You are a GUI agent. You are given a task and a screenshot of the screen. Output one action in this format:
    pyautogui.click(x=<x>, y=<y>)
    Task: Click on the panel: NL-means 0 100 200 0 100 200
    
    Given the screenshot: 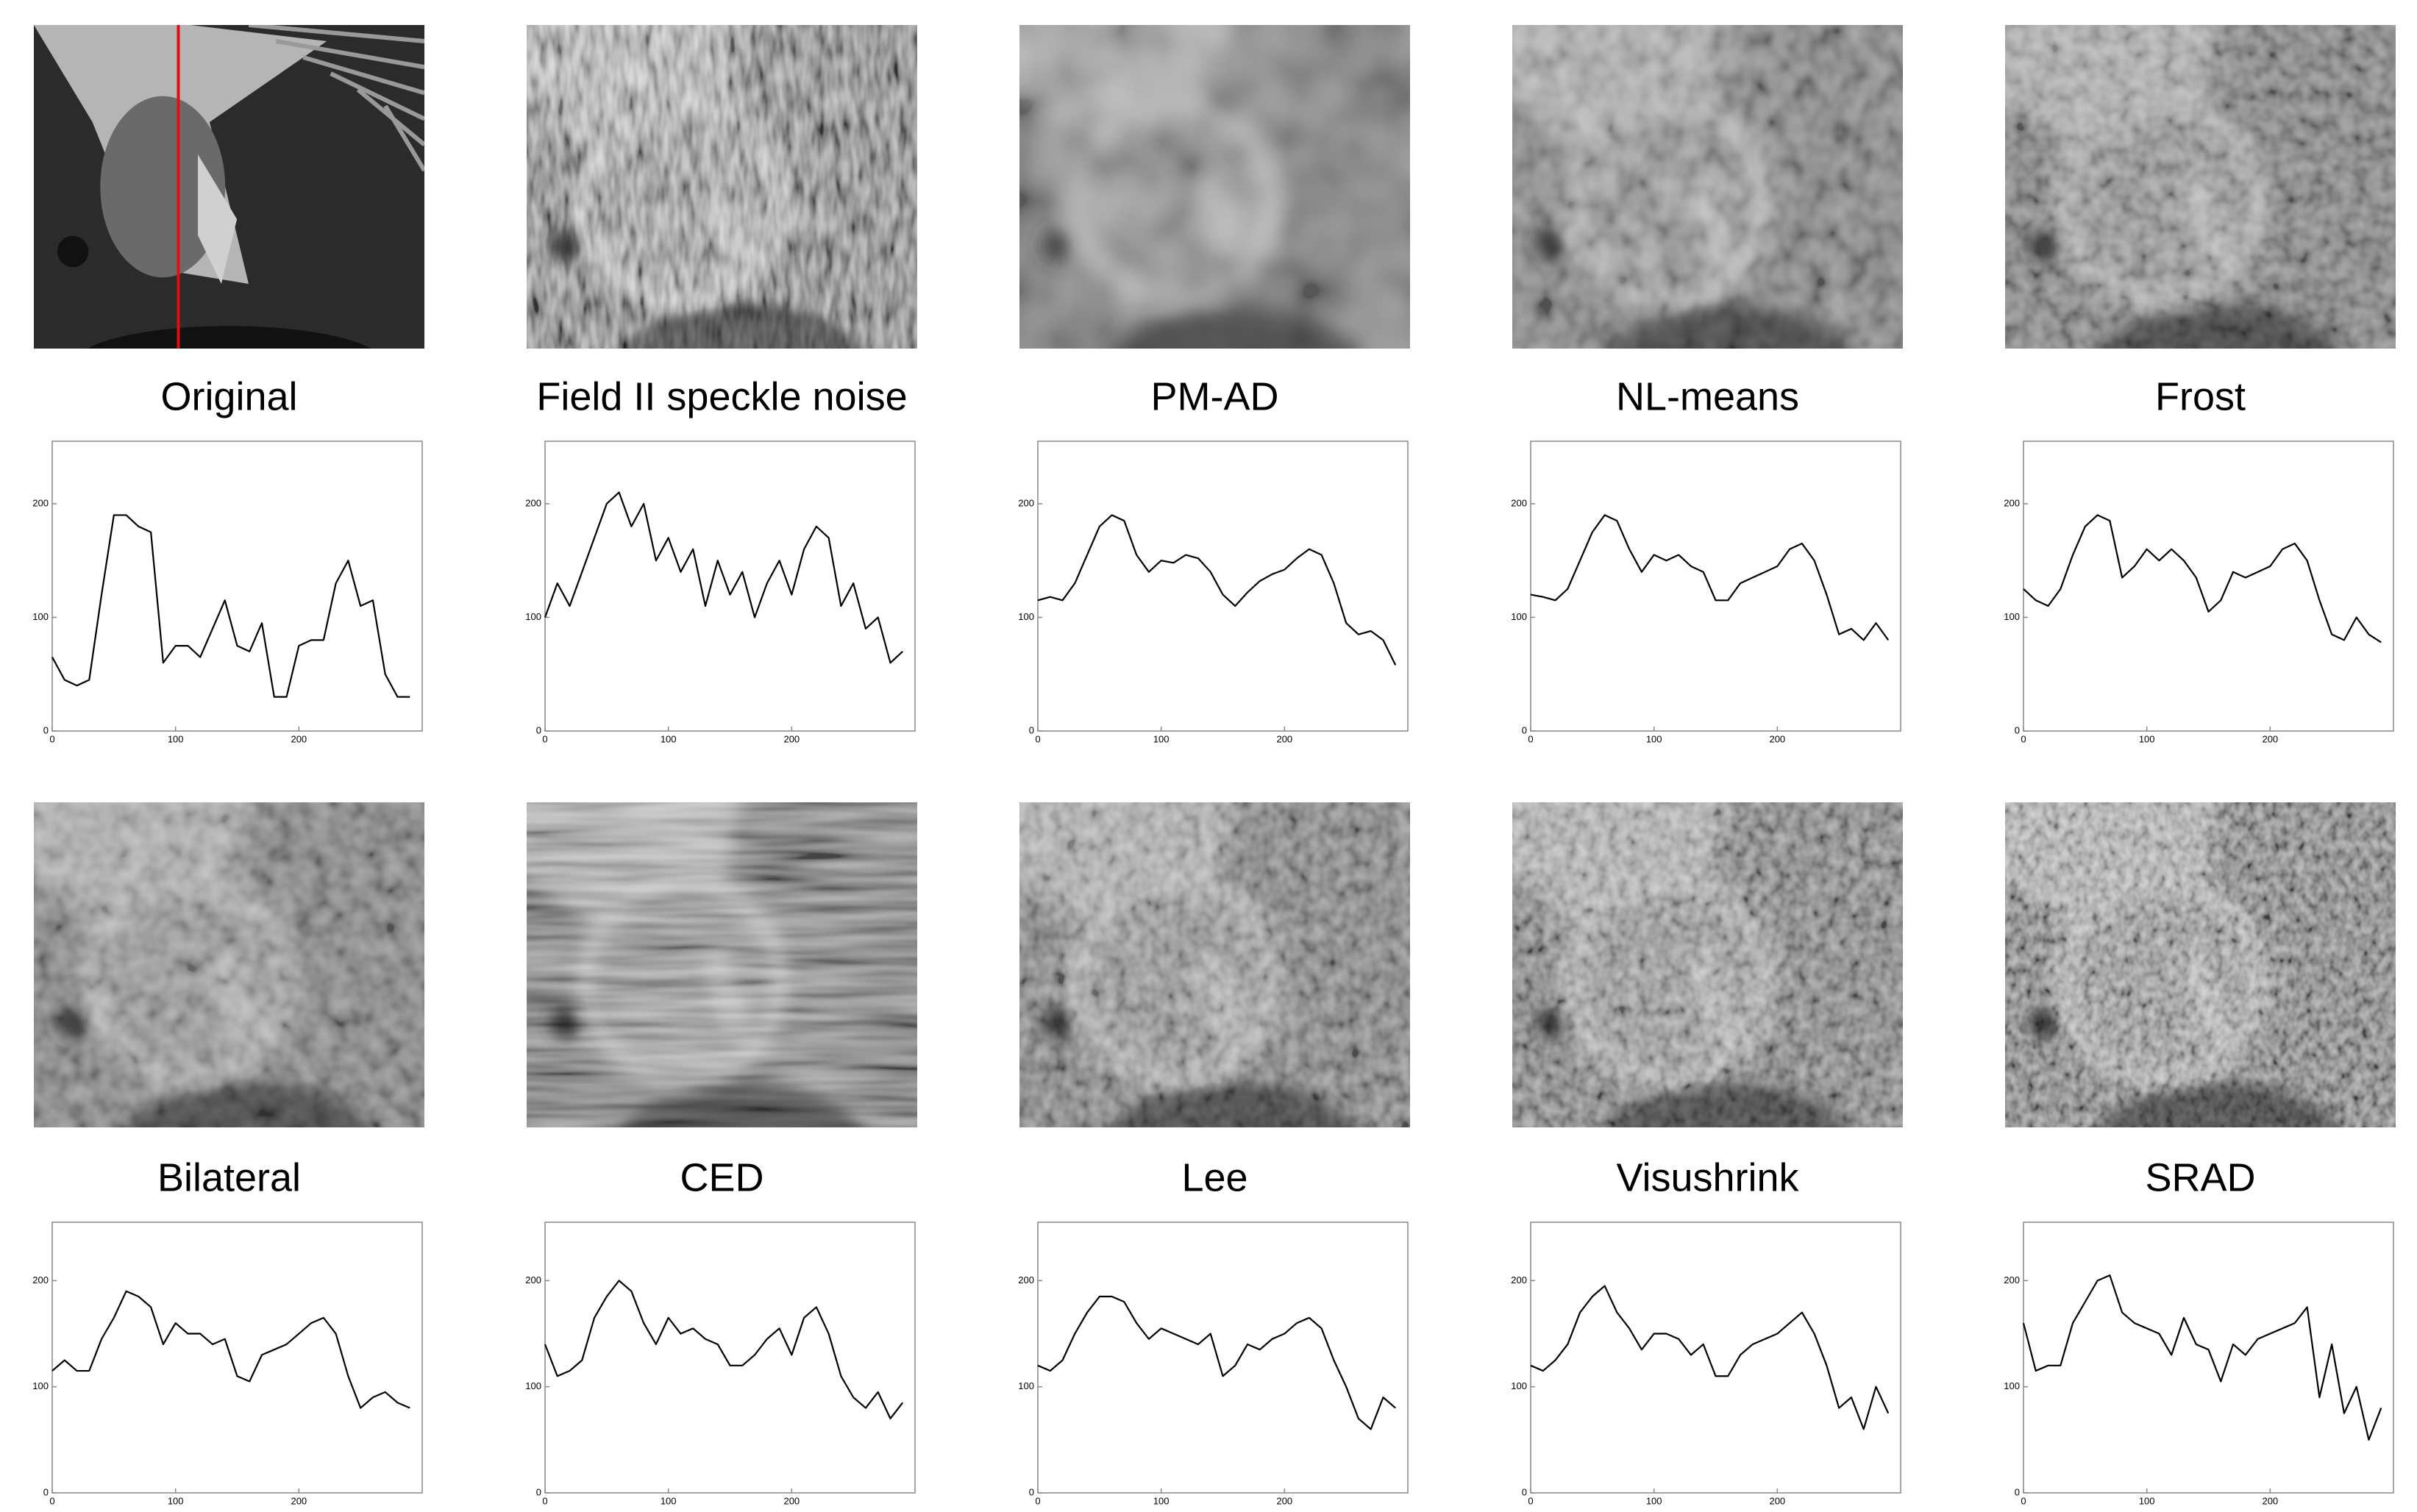 What is the action you would take?
    pyautogui.click(x=1707, y=384)
    